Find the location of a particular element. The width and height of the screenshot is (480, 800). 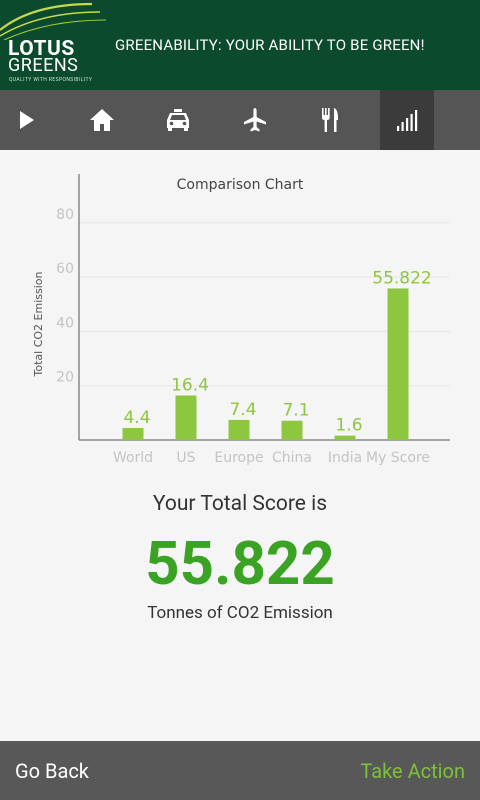

bar-value-label: 55.822 is located at coordinates (401, 278).